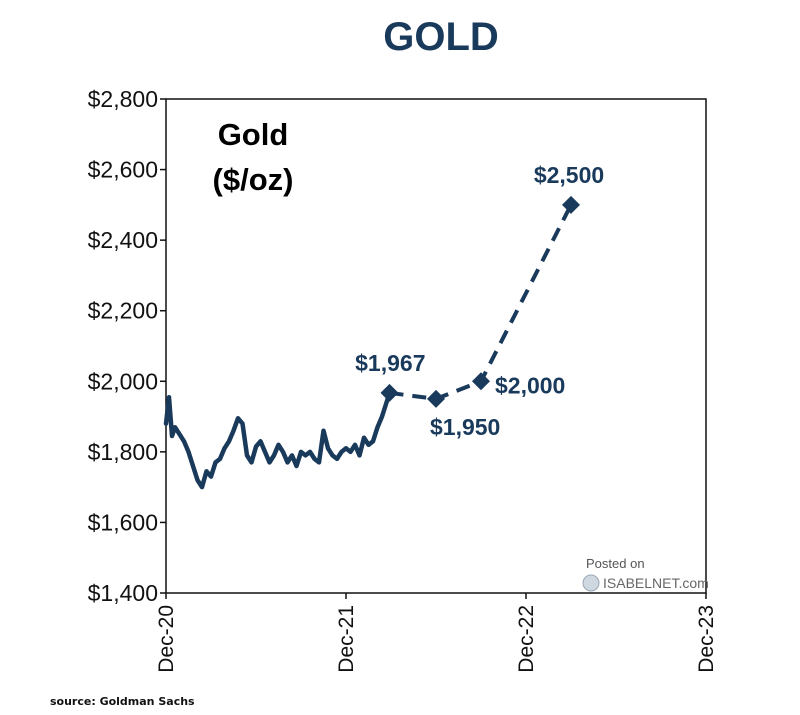  I want to click on chart-title: GOLD, so click(441, 37).